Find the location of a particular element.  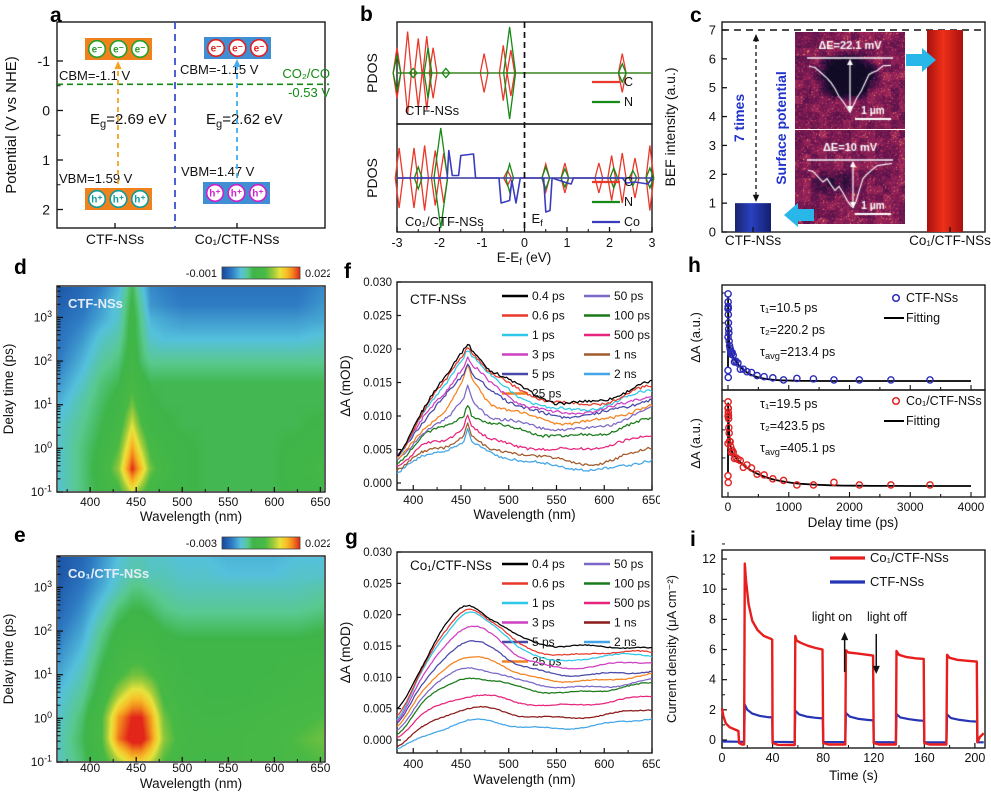

svg-text: τ₁=19.5 ps is located at coordinates (788, 404).